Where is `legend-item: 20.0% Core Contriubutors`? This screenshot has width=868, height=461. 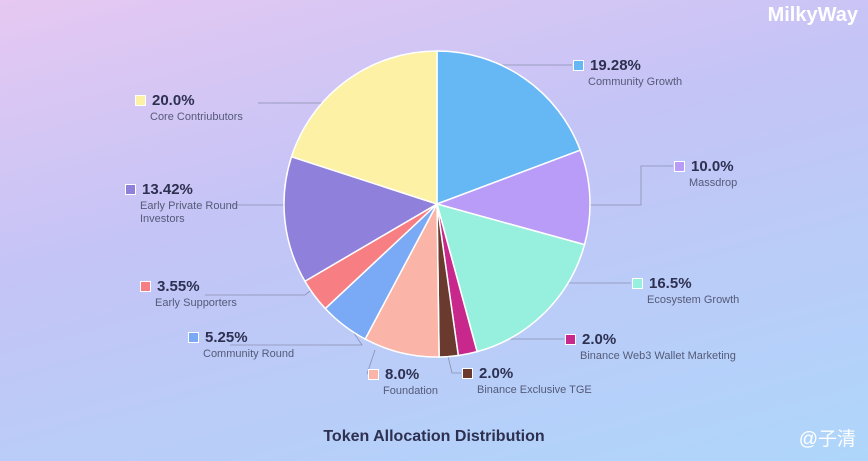 legend-item: 20.0% Core Contriubutors is located at coordinates (189, 108).